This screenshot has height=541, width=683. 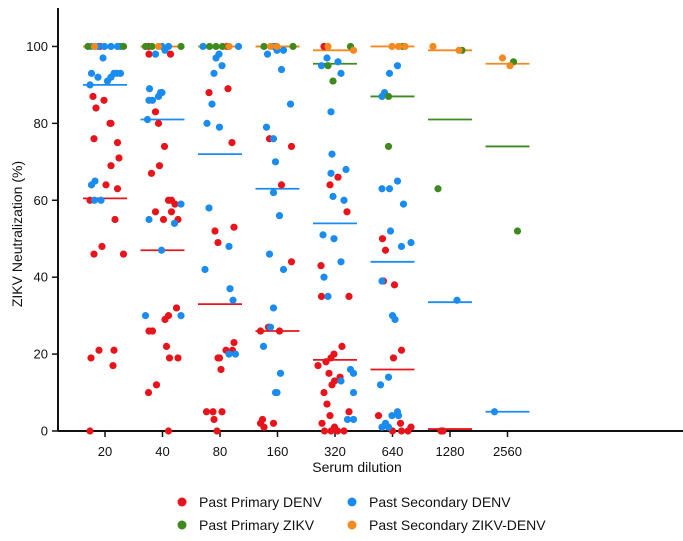 What do you see at coordinates (41, 277) in the screenshot?
I see `y-tick-label: 40` at bounding box center [41, 277].